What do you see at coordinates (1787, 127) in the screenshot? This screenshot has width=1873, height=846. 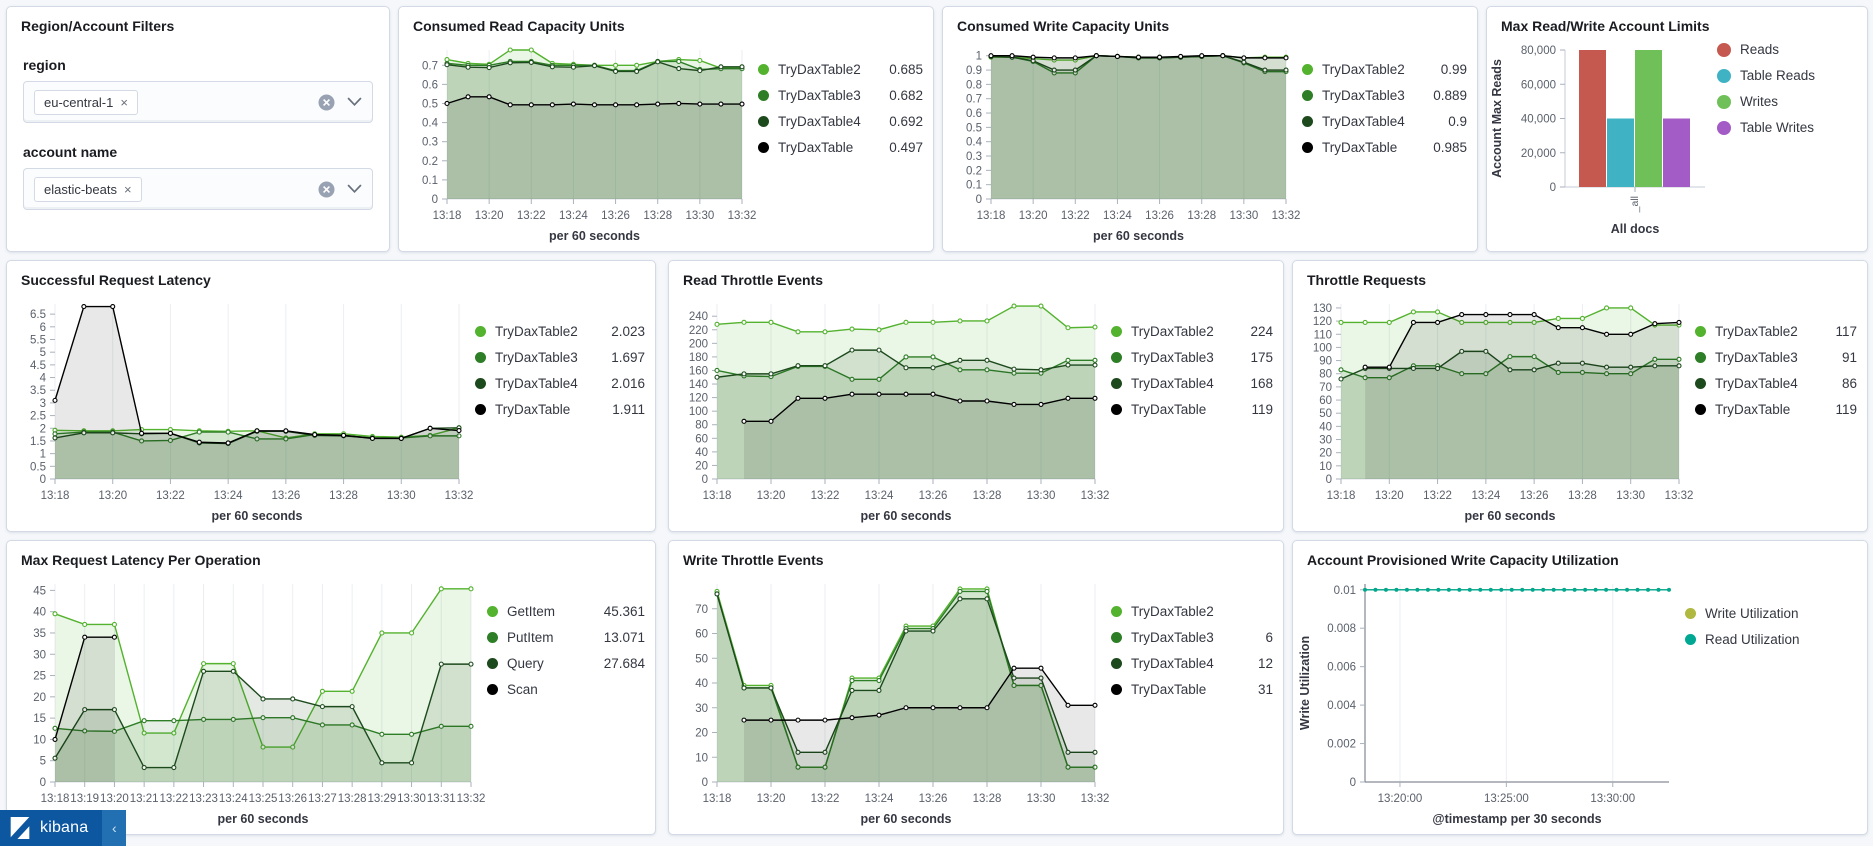 I see `legend-item: Table Writes` at bounding box center [1787, 127].